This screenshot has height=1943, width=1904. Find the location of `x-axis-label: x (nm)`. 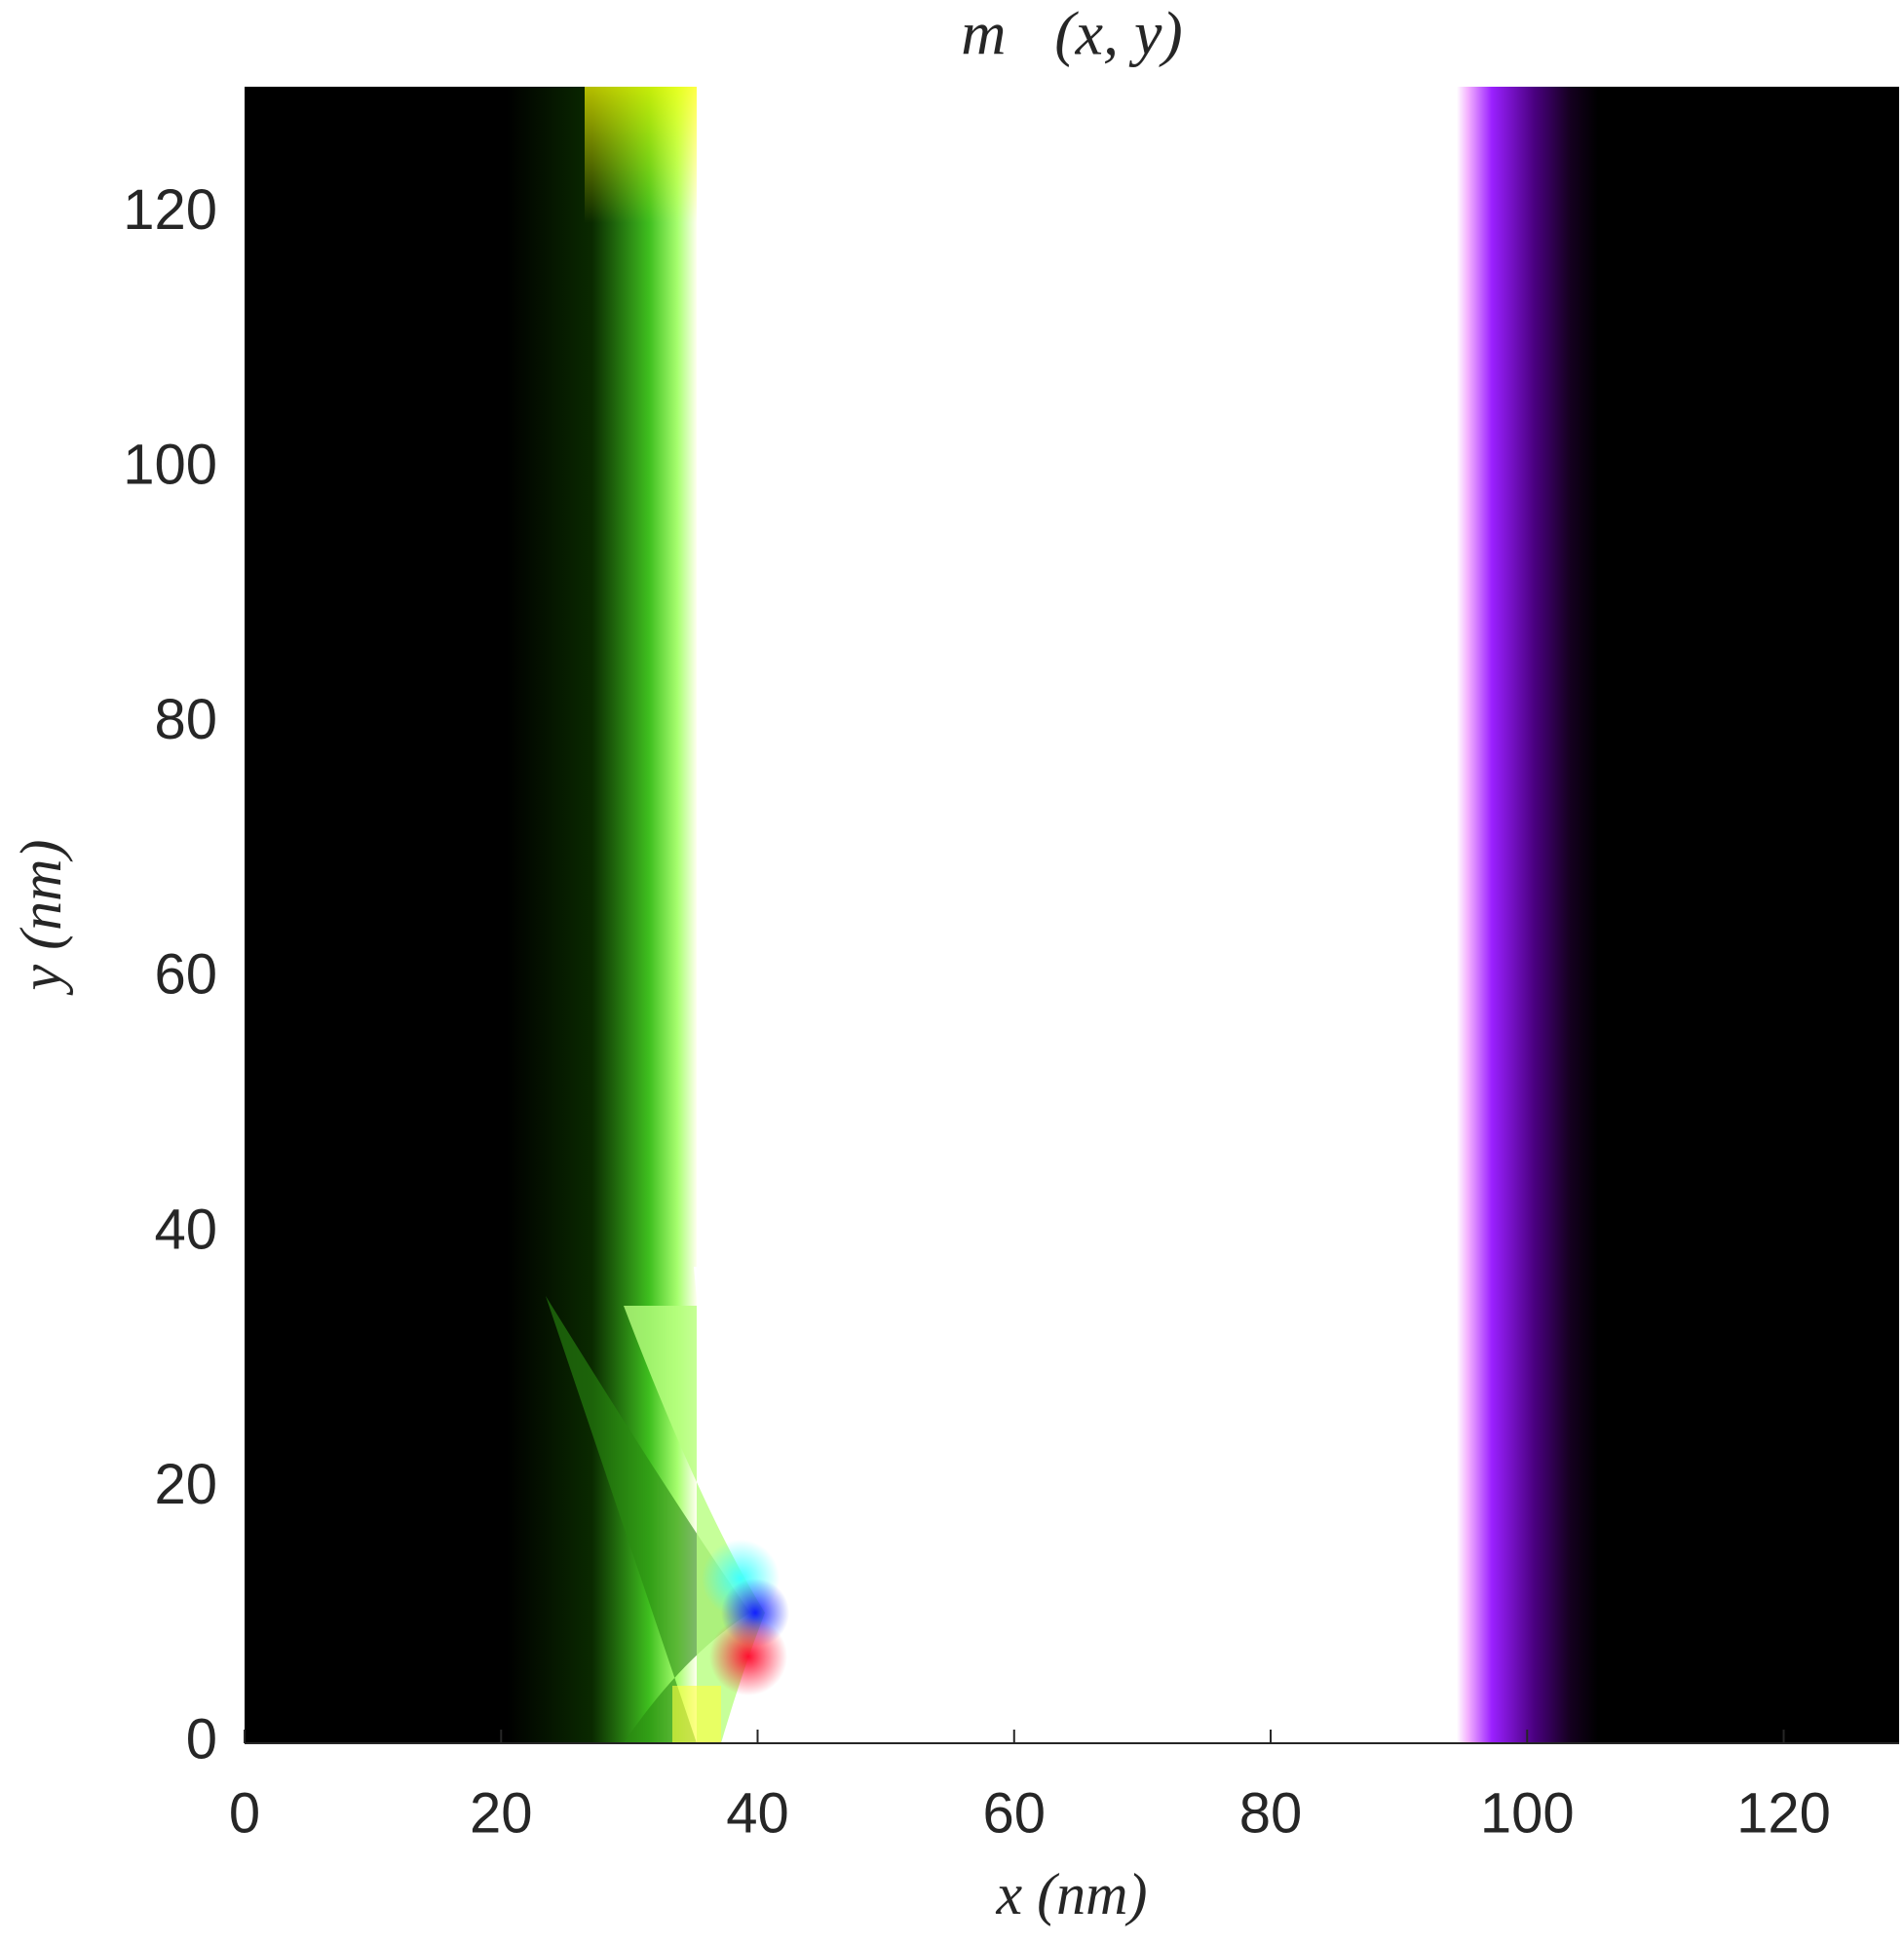

x-axis-label: x (nm) is located at coordinates (1072, 1894).